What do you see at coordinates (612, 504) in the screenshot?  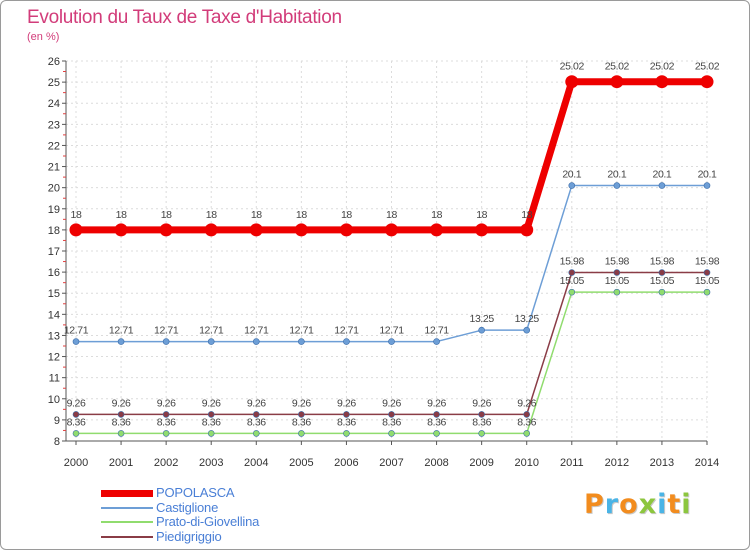 I see `logo-letter: r` at bounding box center [612, 504].